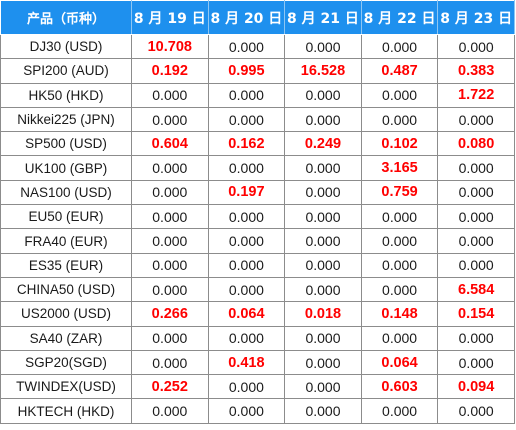 The height and width of the screenshot is (430, 516). I want to click on table-row: ES35 (EUR) 0.000 0.000 0.000 0.000 0.000, so click(257, 265).